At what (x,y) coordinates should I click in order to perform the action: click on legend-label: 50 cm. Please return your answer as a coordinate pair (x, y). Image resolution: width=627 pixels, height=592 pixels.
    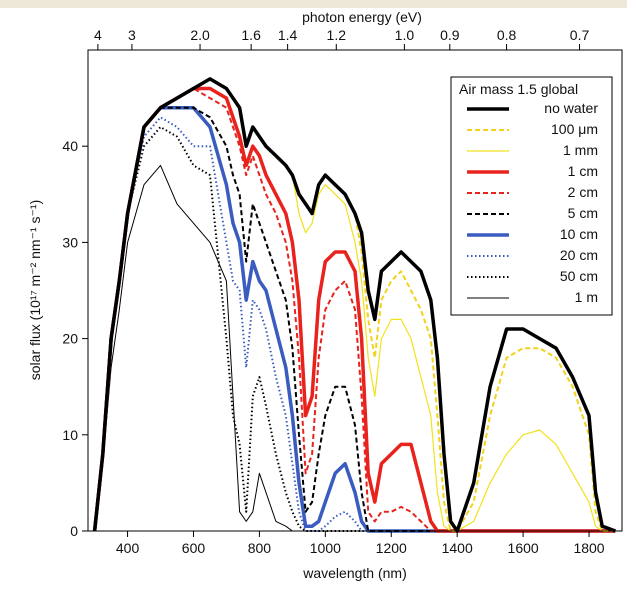
    Looking at the image, I should click on (579, 276).